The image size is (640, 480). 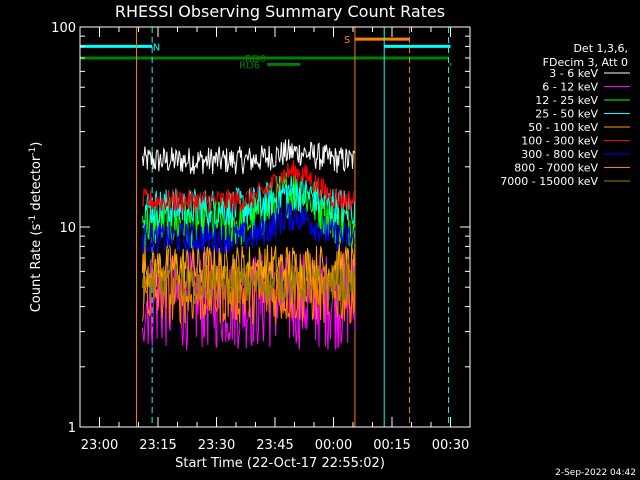 What do you see at coordinates (450, 445) in the screenshot?
I see `x-tick-label: 00:30` at bounding box center [450, 445].